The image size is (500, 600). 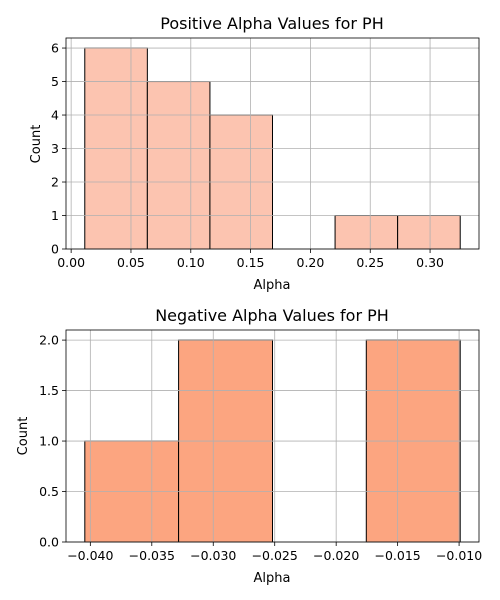 I want to click on x-tick-label: −0.020, so click(x=336, y=555).